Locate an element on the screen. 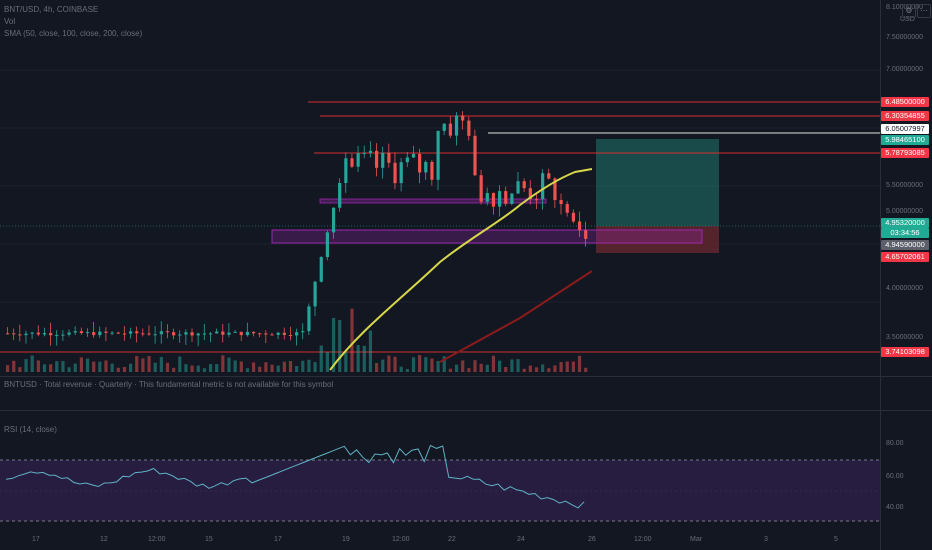  price-label: 3.74103098 is located at coordinates (905, 352).